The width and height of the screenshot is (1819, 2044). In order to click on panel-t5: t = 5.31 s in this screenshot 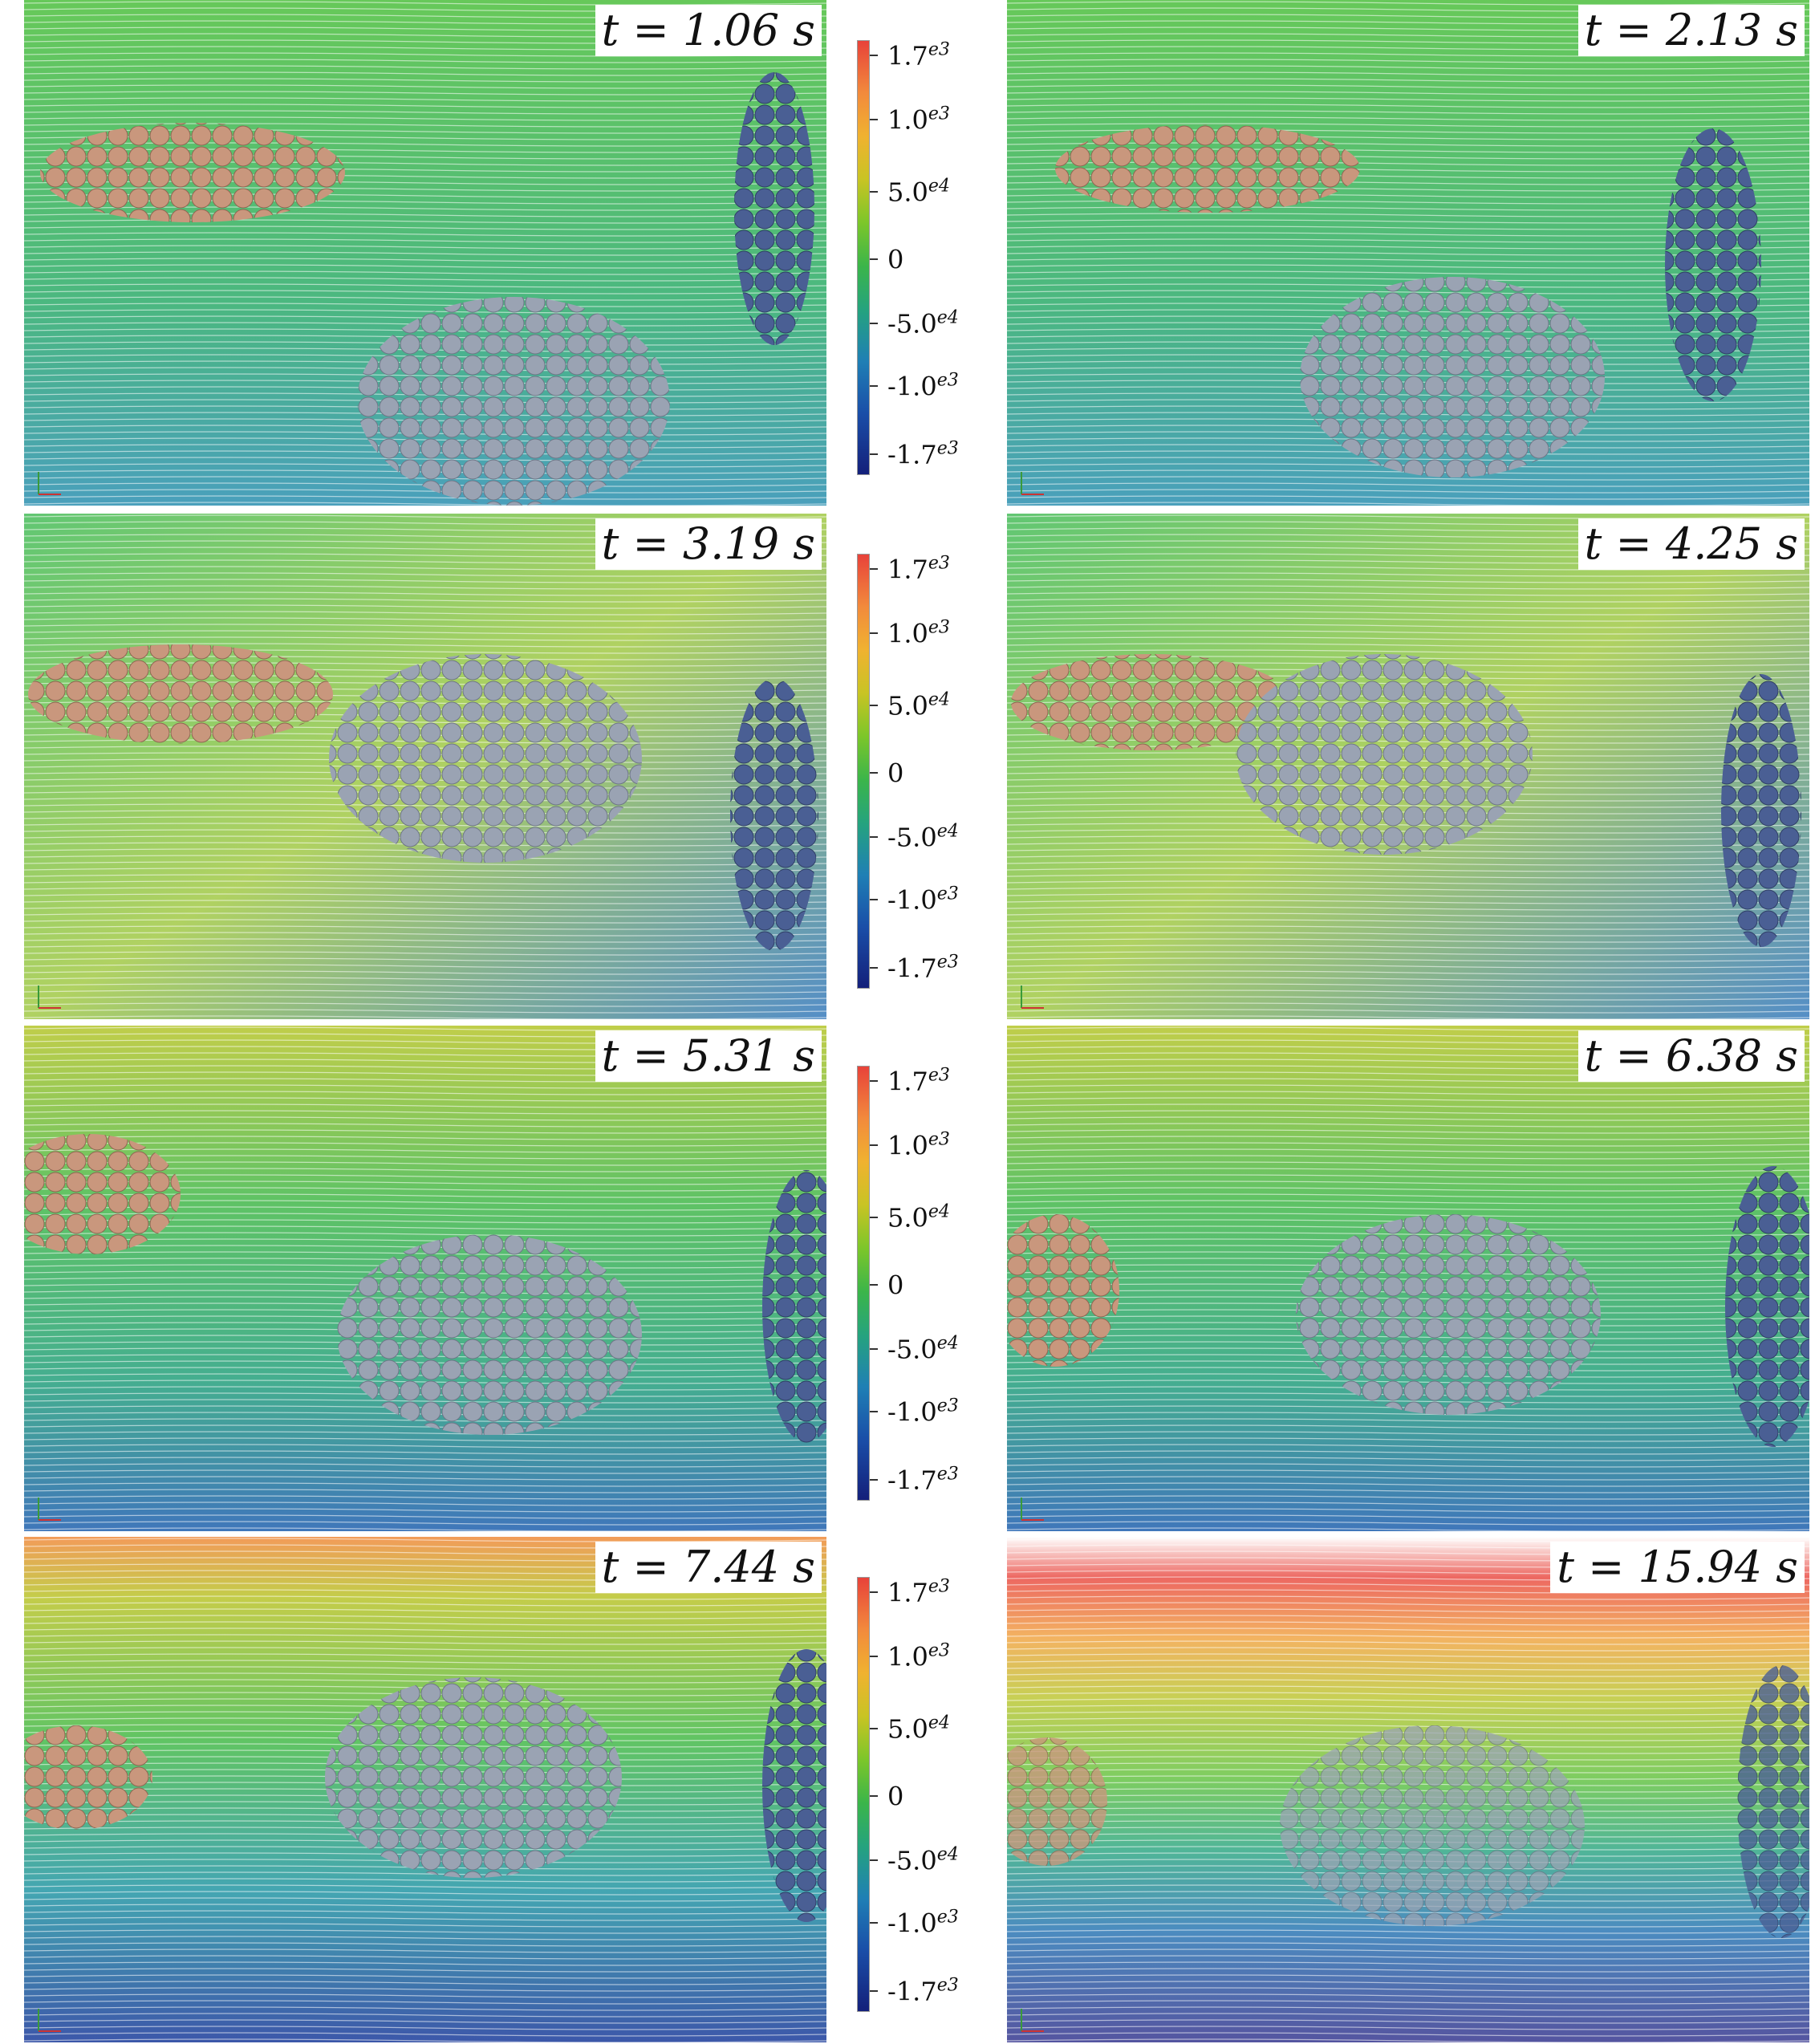, I will do `click(425, 1278)`.